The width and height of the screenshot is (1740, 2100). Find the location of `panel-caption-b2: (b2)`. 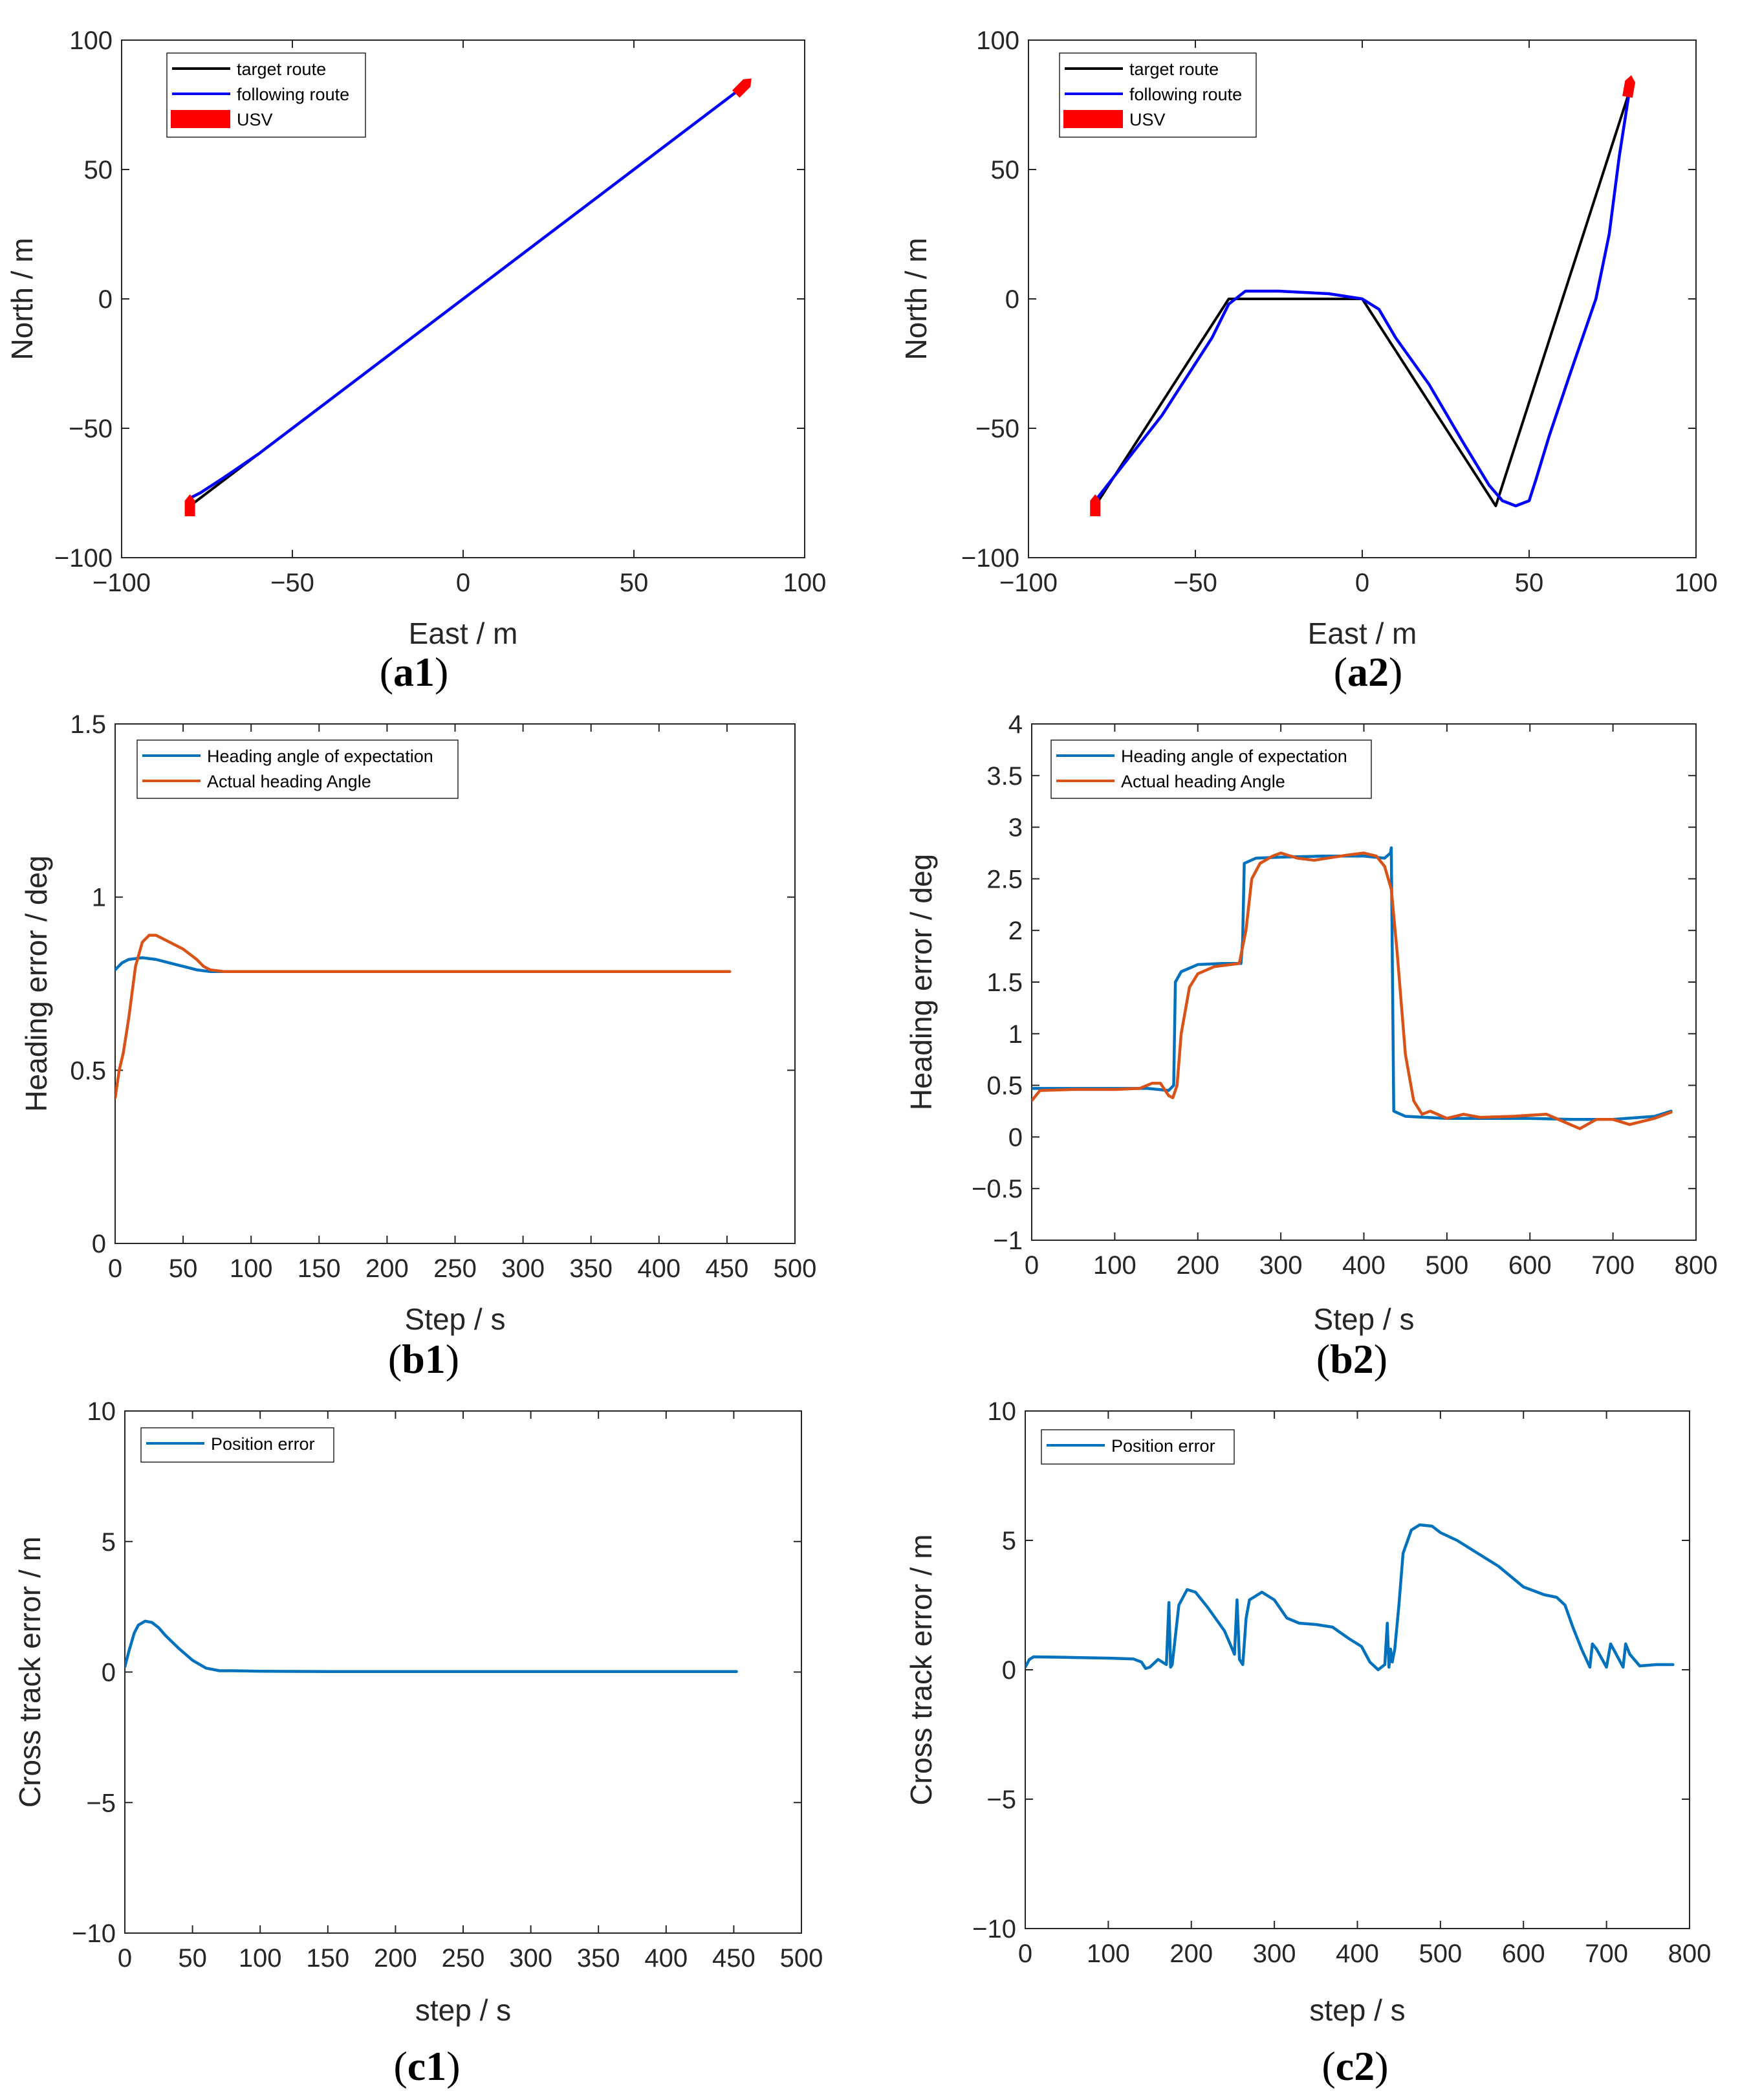

panel-caption-b2: (b2) is located at coordinates (1351, 1359).